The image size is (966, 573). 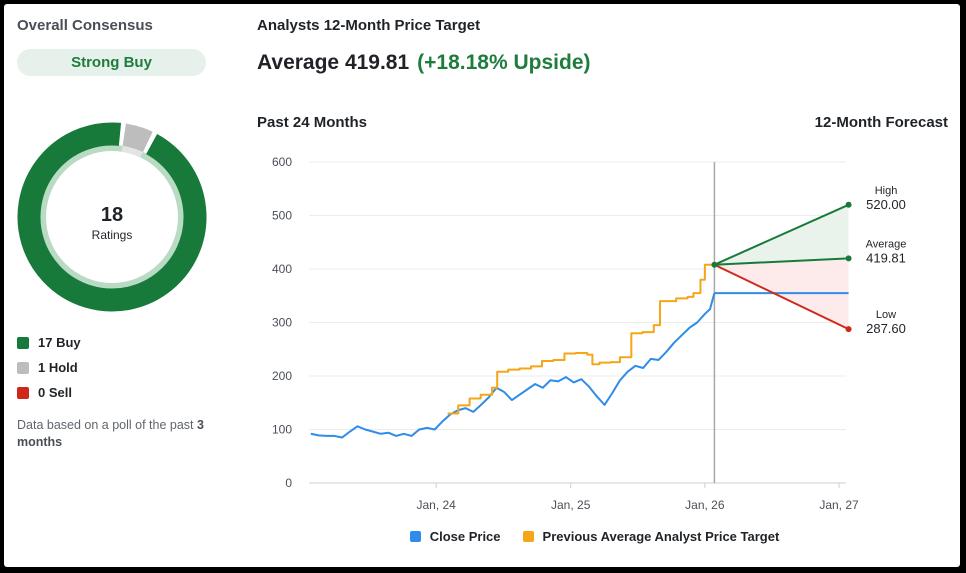 What do you see at coordinates (282, 376) in the screenshot?
I see `y-tick-label: 200` at bounding box center [282, 376].